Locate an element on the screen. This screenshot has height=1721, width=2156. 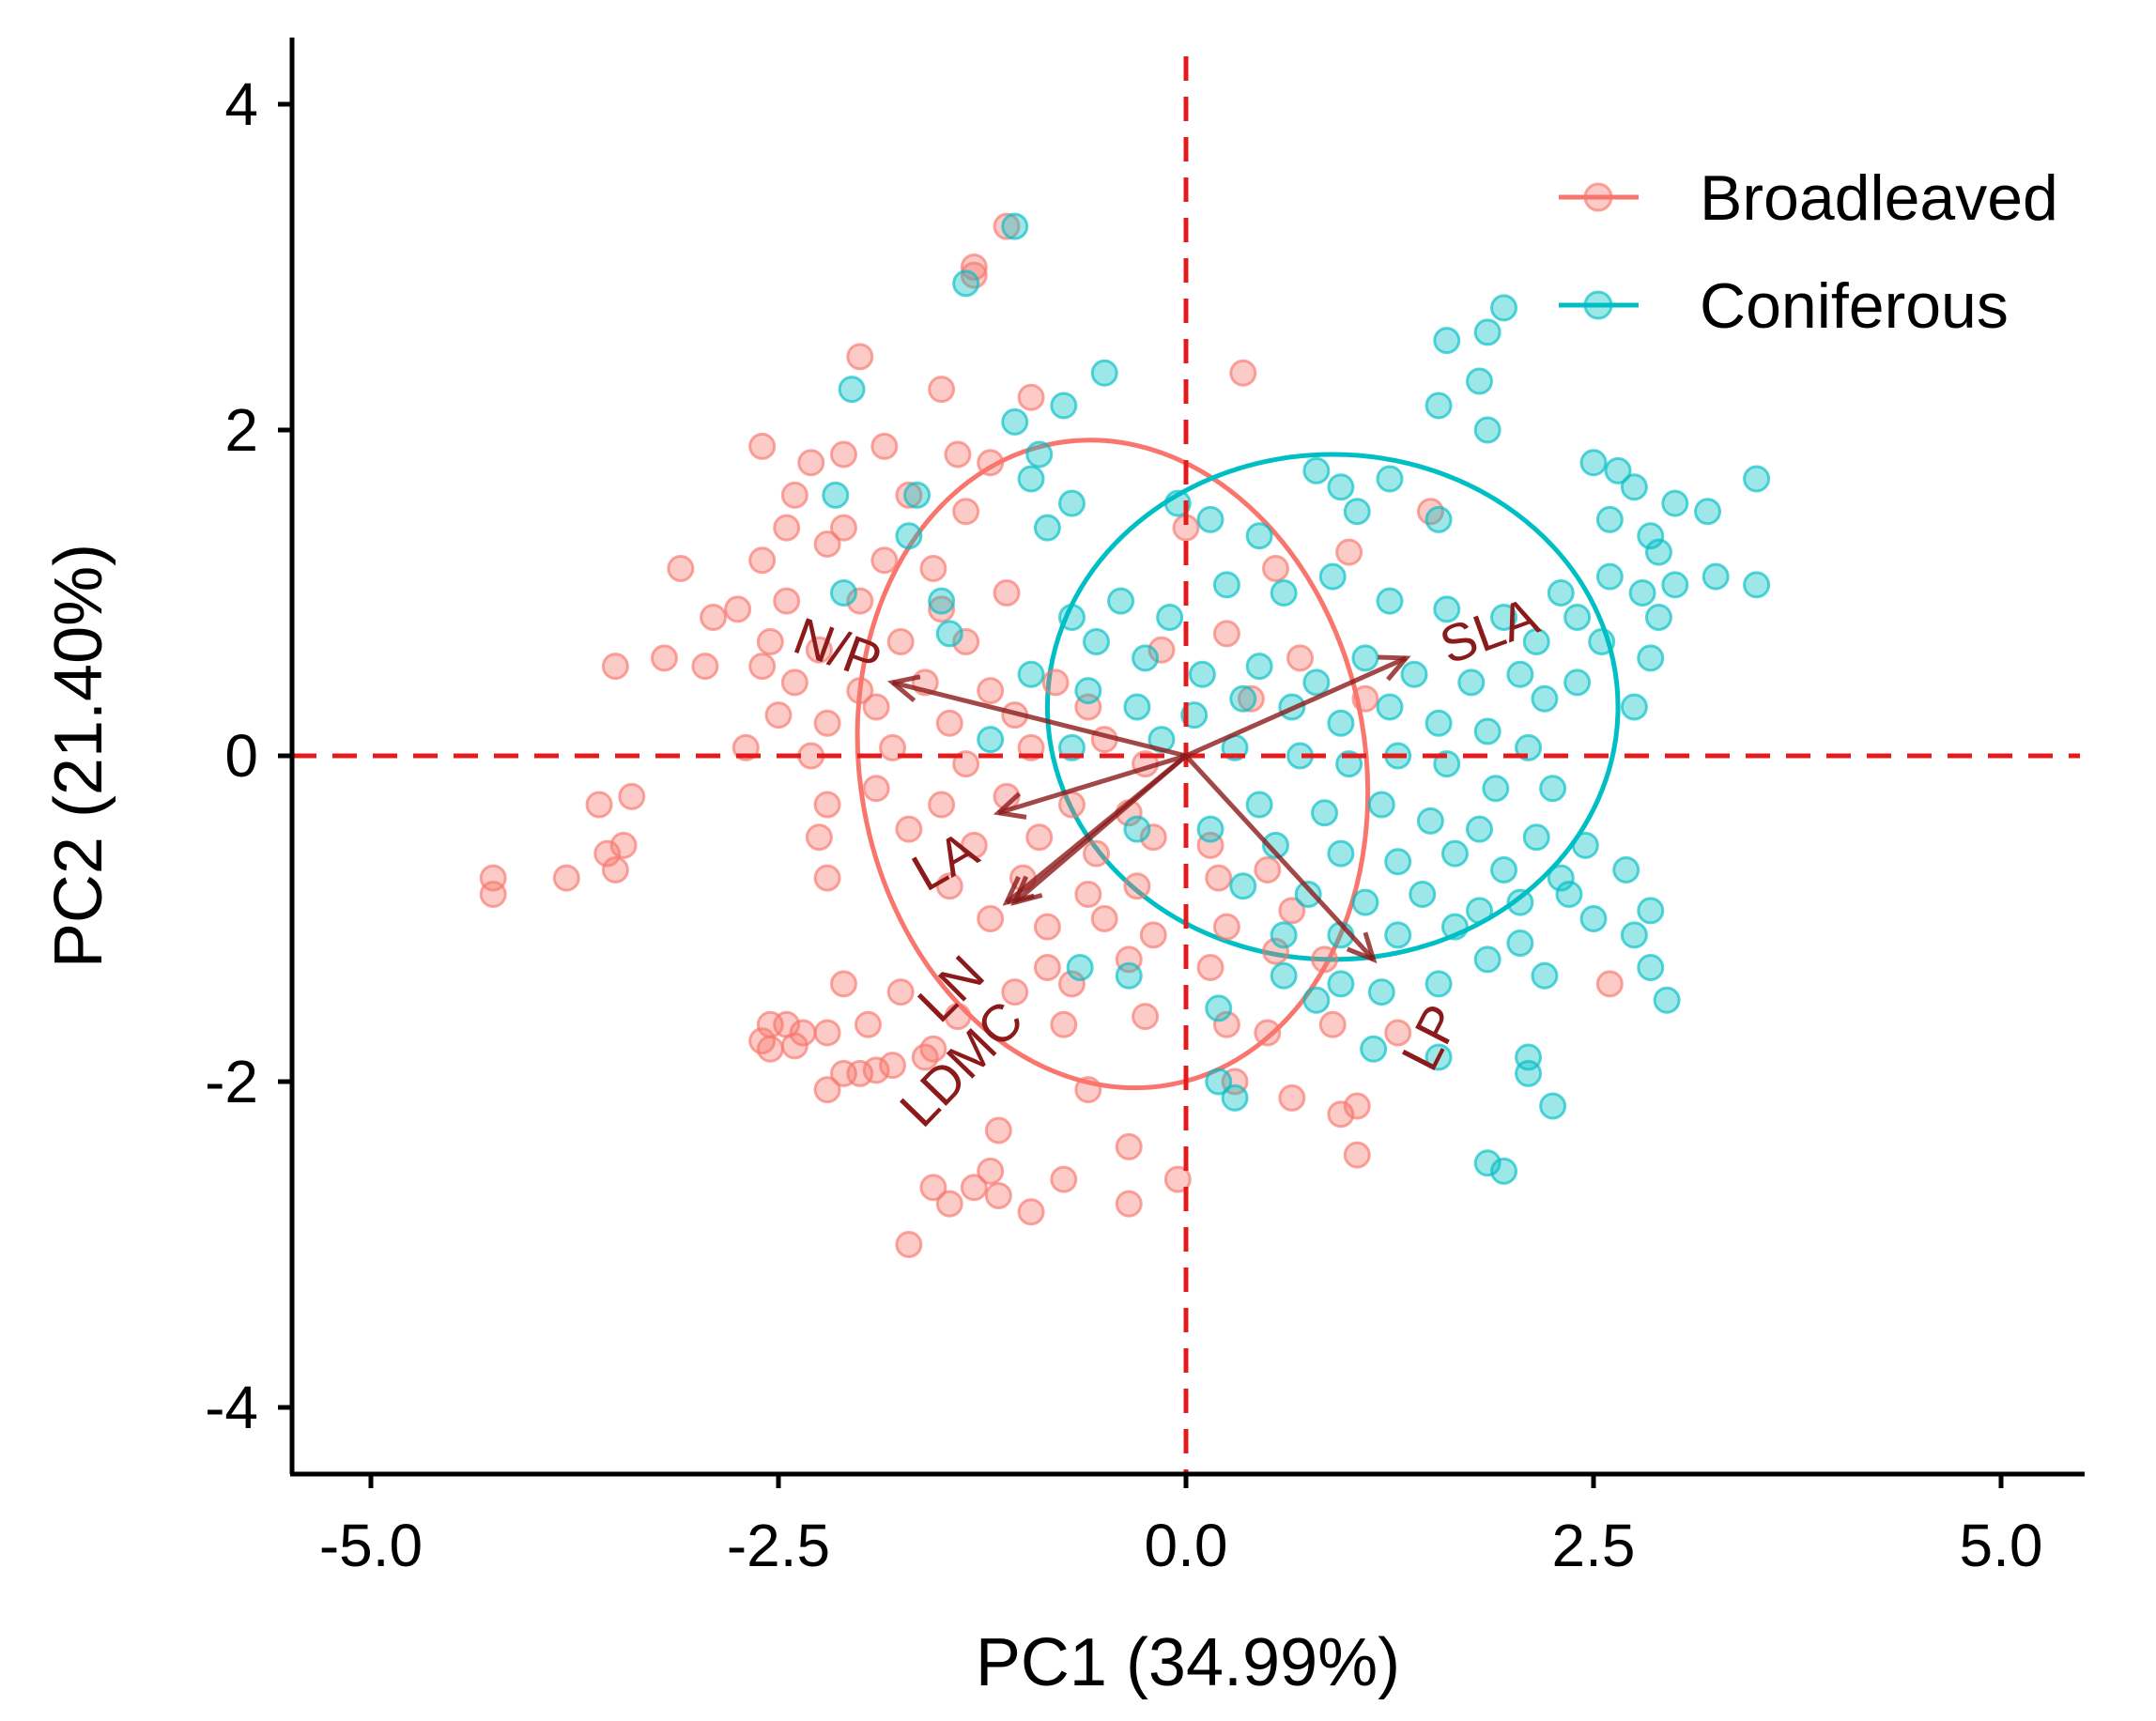
loading-arrow-sla is located at coordinates (1296, 707).